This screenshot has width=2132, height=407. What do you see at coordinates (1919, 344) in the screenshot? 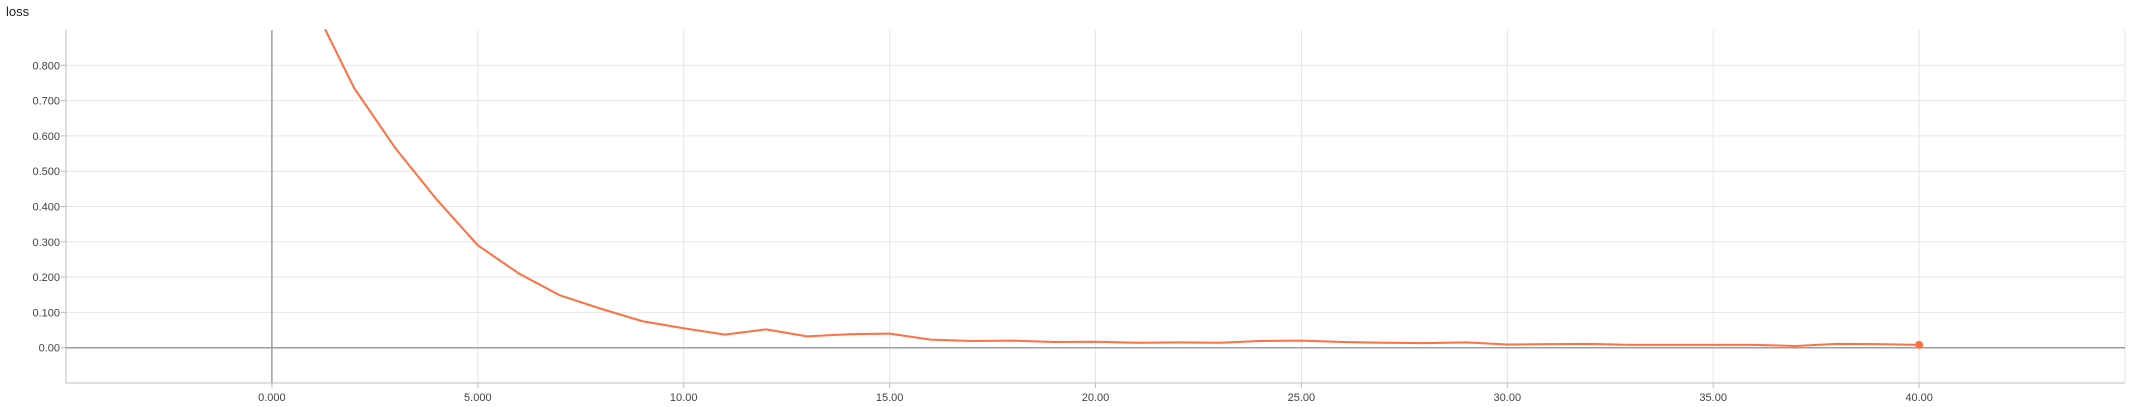
I see `last-data-point` at bounding box center [1919, 344].